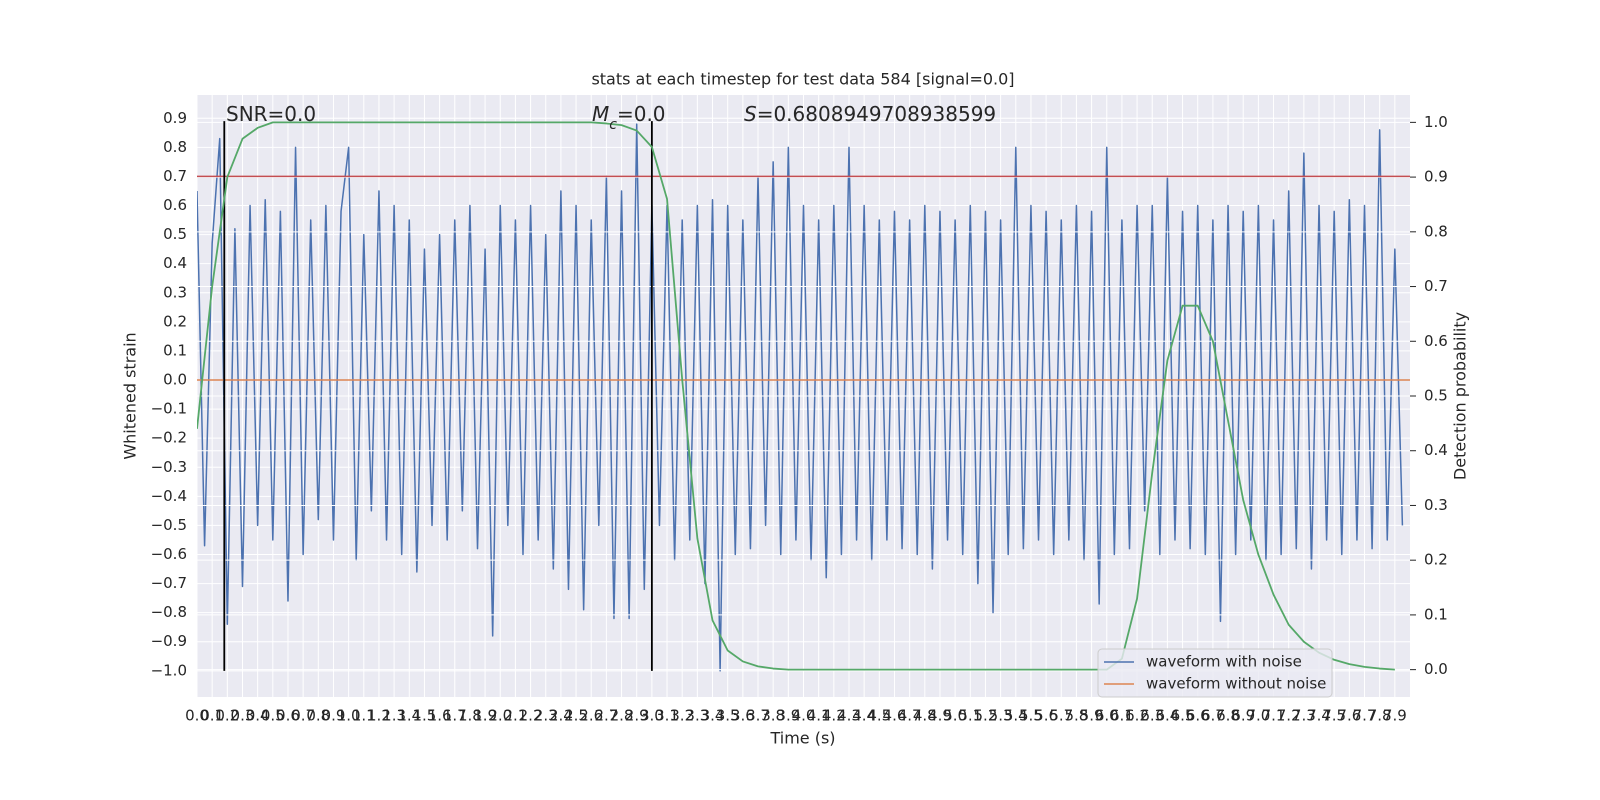 The width and height of the screenshot is (1600, 800). Describe the element at coordinates (652, 716) in the screenshot. I see `x-tick-label: 3.0` at that location.